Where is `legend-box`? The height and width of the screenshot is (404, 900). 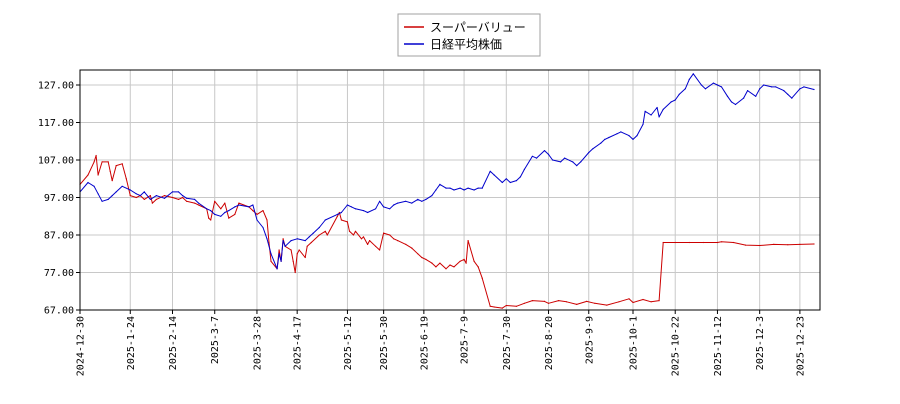
legend-box is located at coordinates (469, 35).